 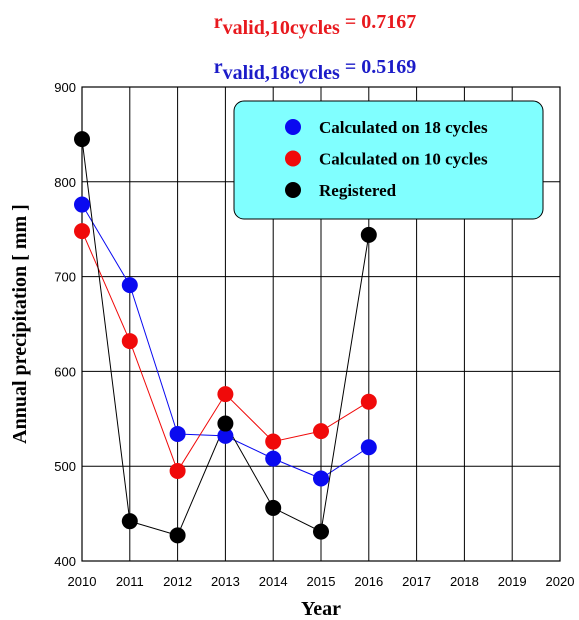 I want to click on y-tick-label: 600, so click(x=65, y=371).